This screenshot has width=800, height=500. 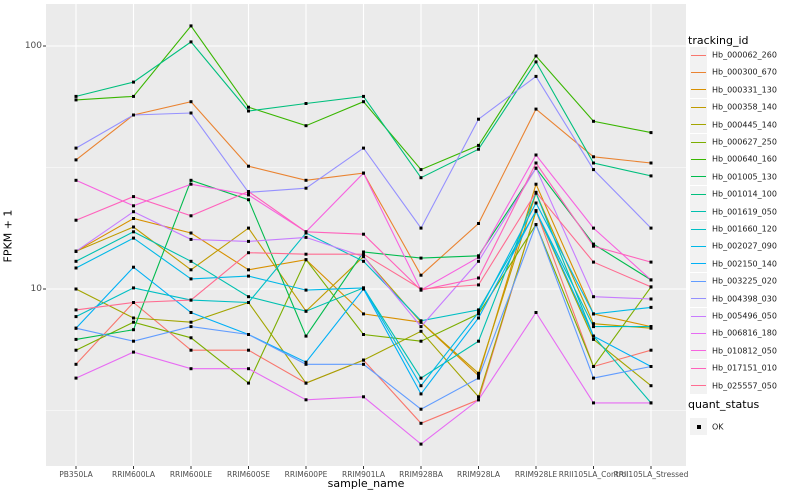 What do you see at coordinates (306, 474) in the screenshot?
I see `x-tick-label: RRIM600PE` at bounding box center [306, 474].